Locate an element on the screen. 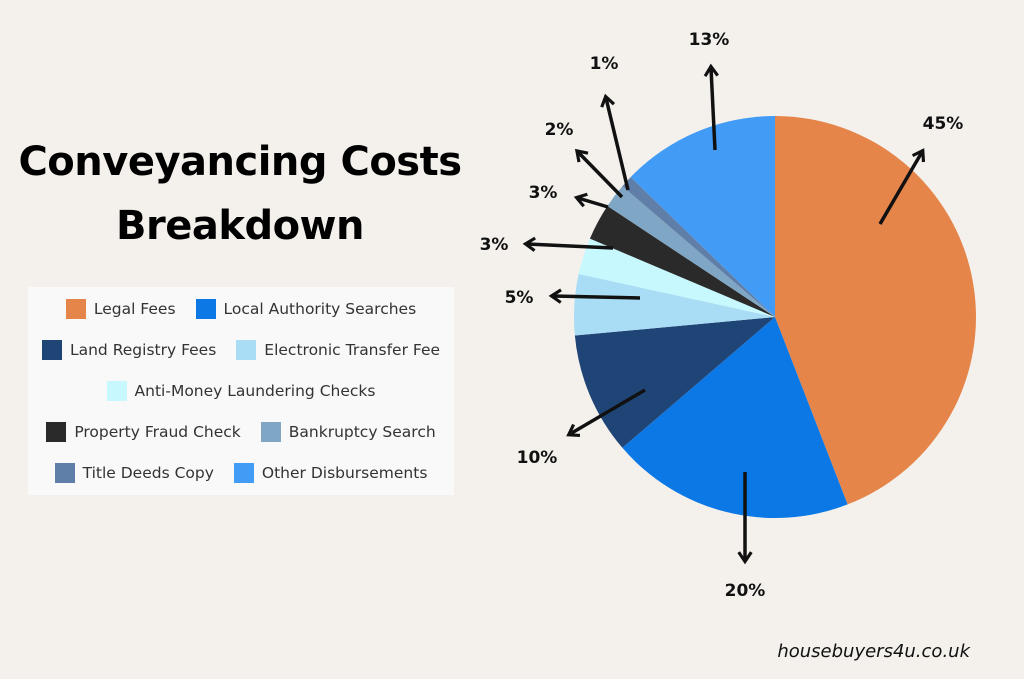  legend-item-bankruptcy: Bankruptcy Search is located at coordinates (348, 432).